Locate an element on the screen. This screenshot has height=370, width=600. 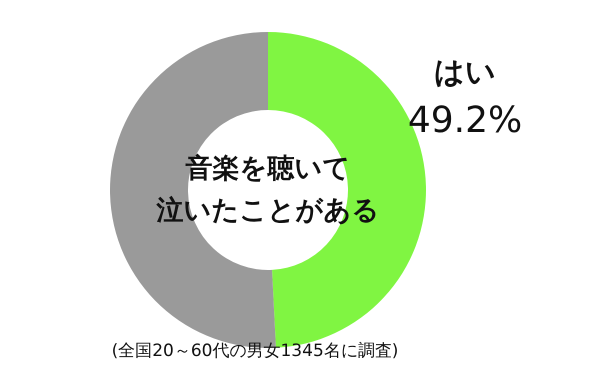
data-label: 49.2% is located at coordinates (465, 120).